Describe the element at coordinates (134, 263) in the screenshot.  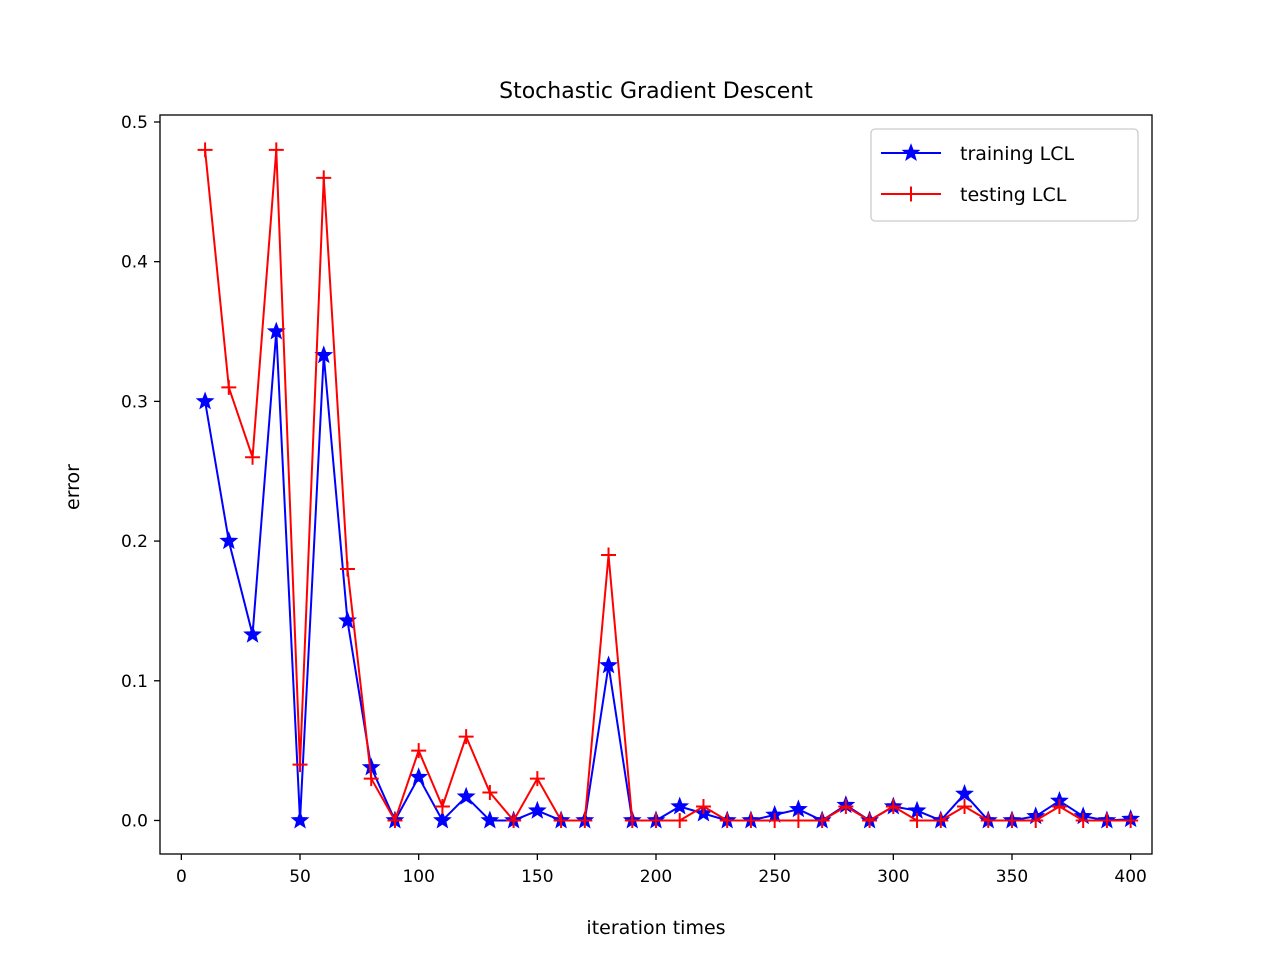
I see `y-tick-label: 0.4` at that location.